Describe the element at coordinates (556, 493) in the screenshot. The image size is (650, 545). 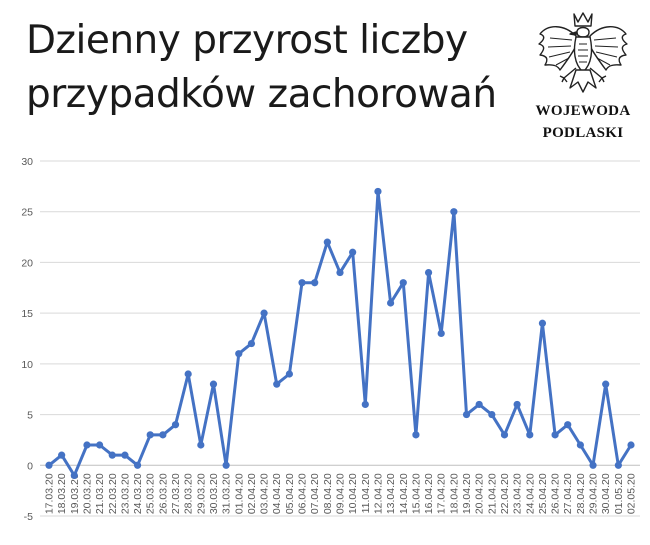
I see `x-tick-label: 26.04.20` at that location.